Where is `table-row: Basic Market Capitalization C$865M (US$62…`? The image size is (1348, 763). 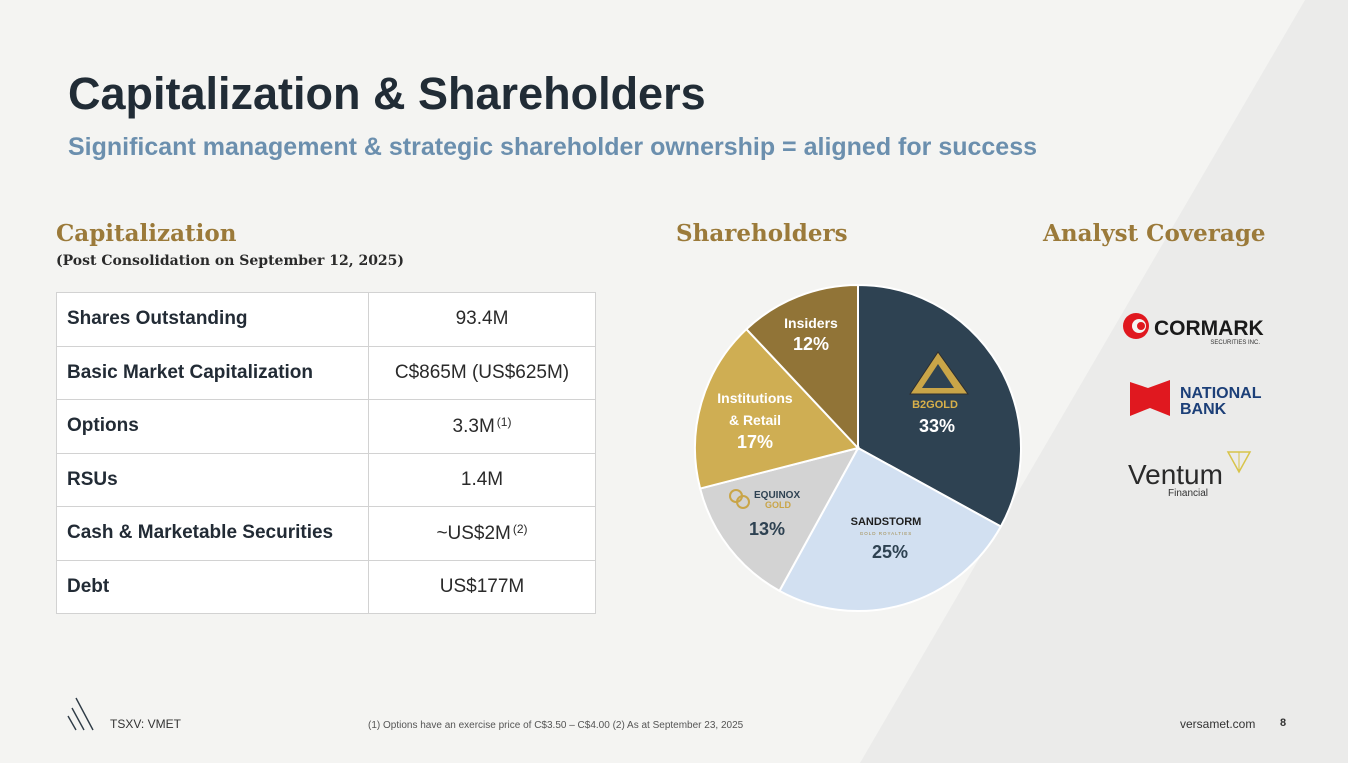 table-row: Basic Market Capitalization C$865M (US$62… is located at coordinates (326, 372).